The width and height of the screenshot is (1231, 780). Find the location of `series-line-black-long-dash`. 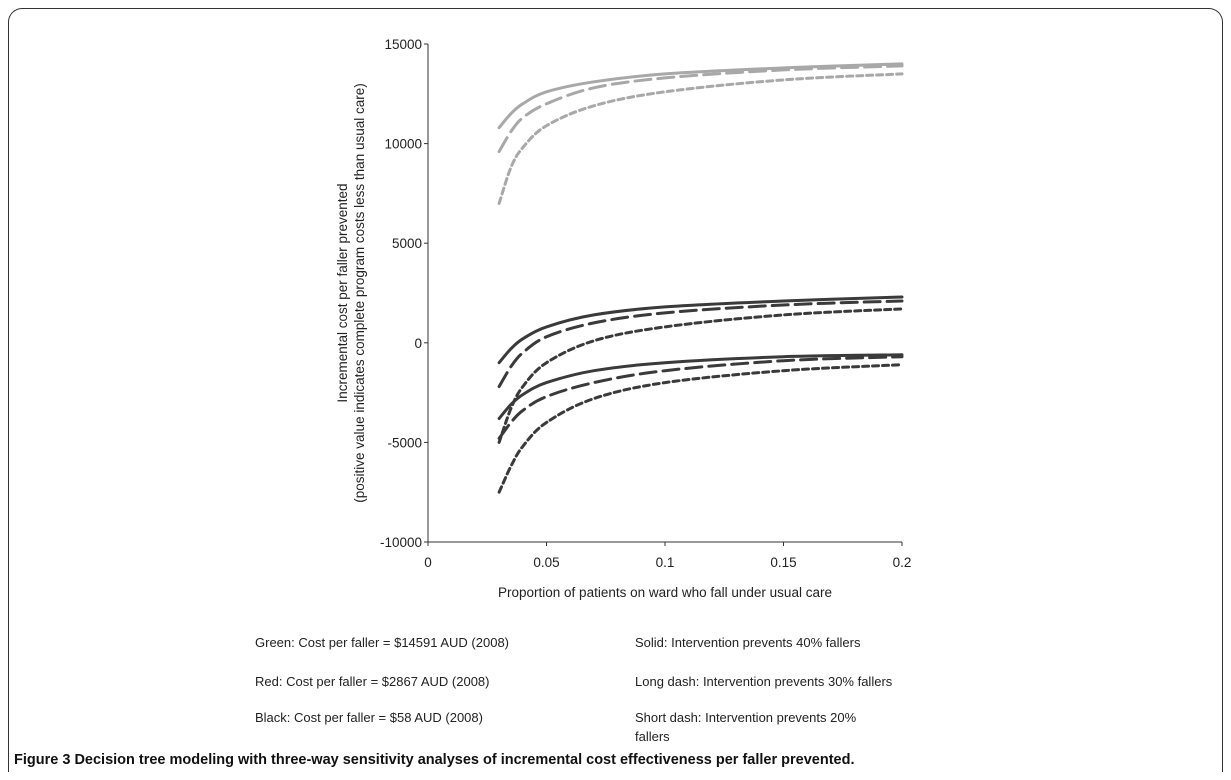

series-line-black-long-dash is located at coordinates (700, 397).